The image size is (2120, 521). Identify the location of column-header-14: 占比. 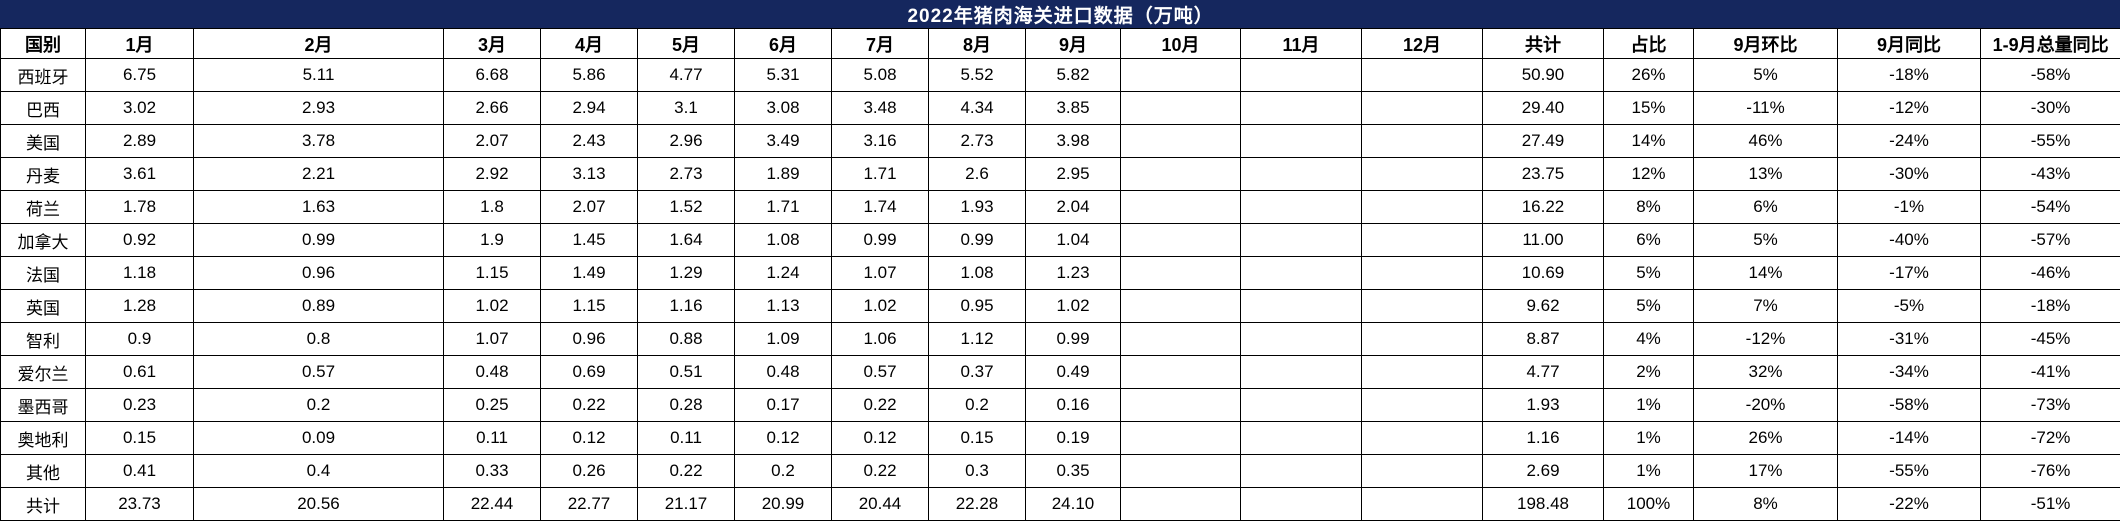
(1649, 44).